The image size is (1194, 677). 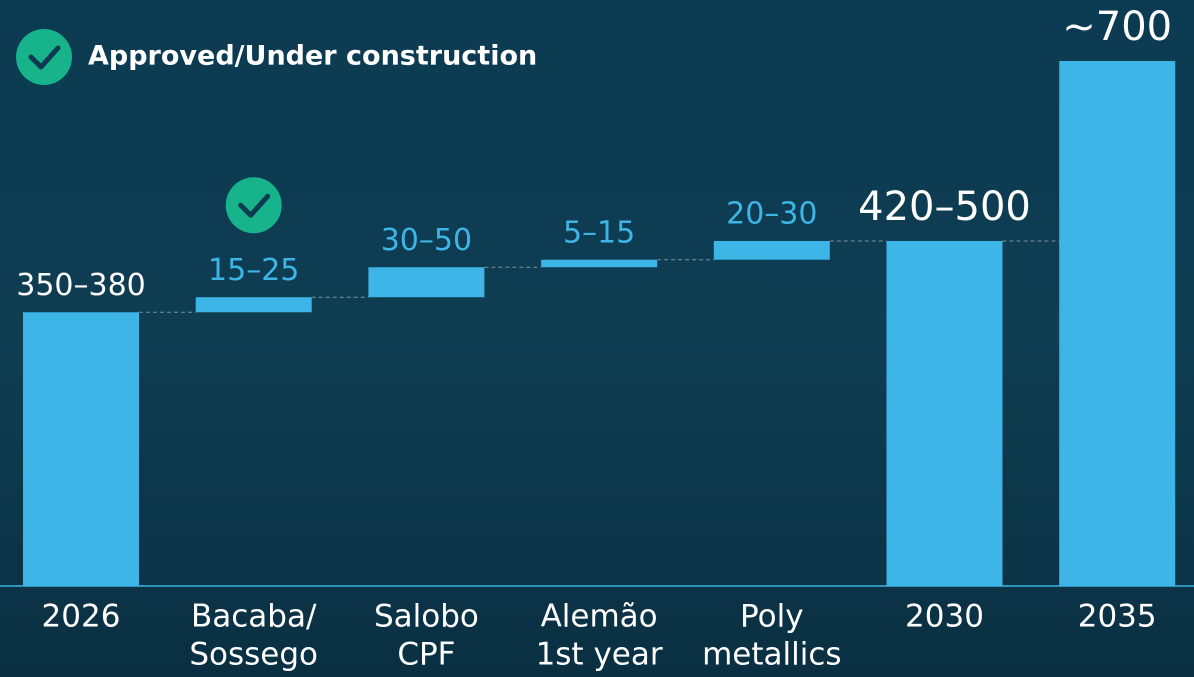 What do you see at coordinates (771, 214) in the screenshot?
I see `value-label: 20–30` at bounding box center [771, 214].